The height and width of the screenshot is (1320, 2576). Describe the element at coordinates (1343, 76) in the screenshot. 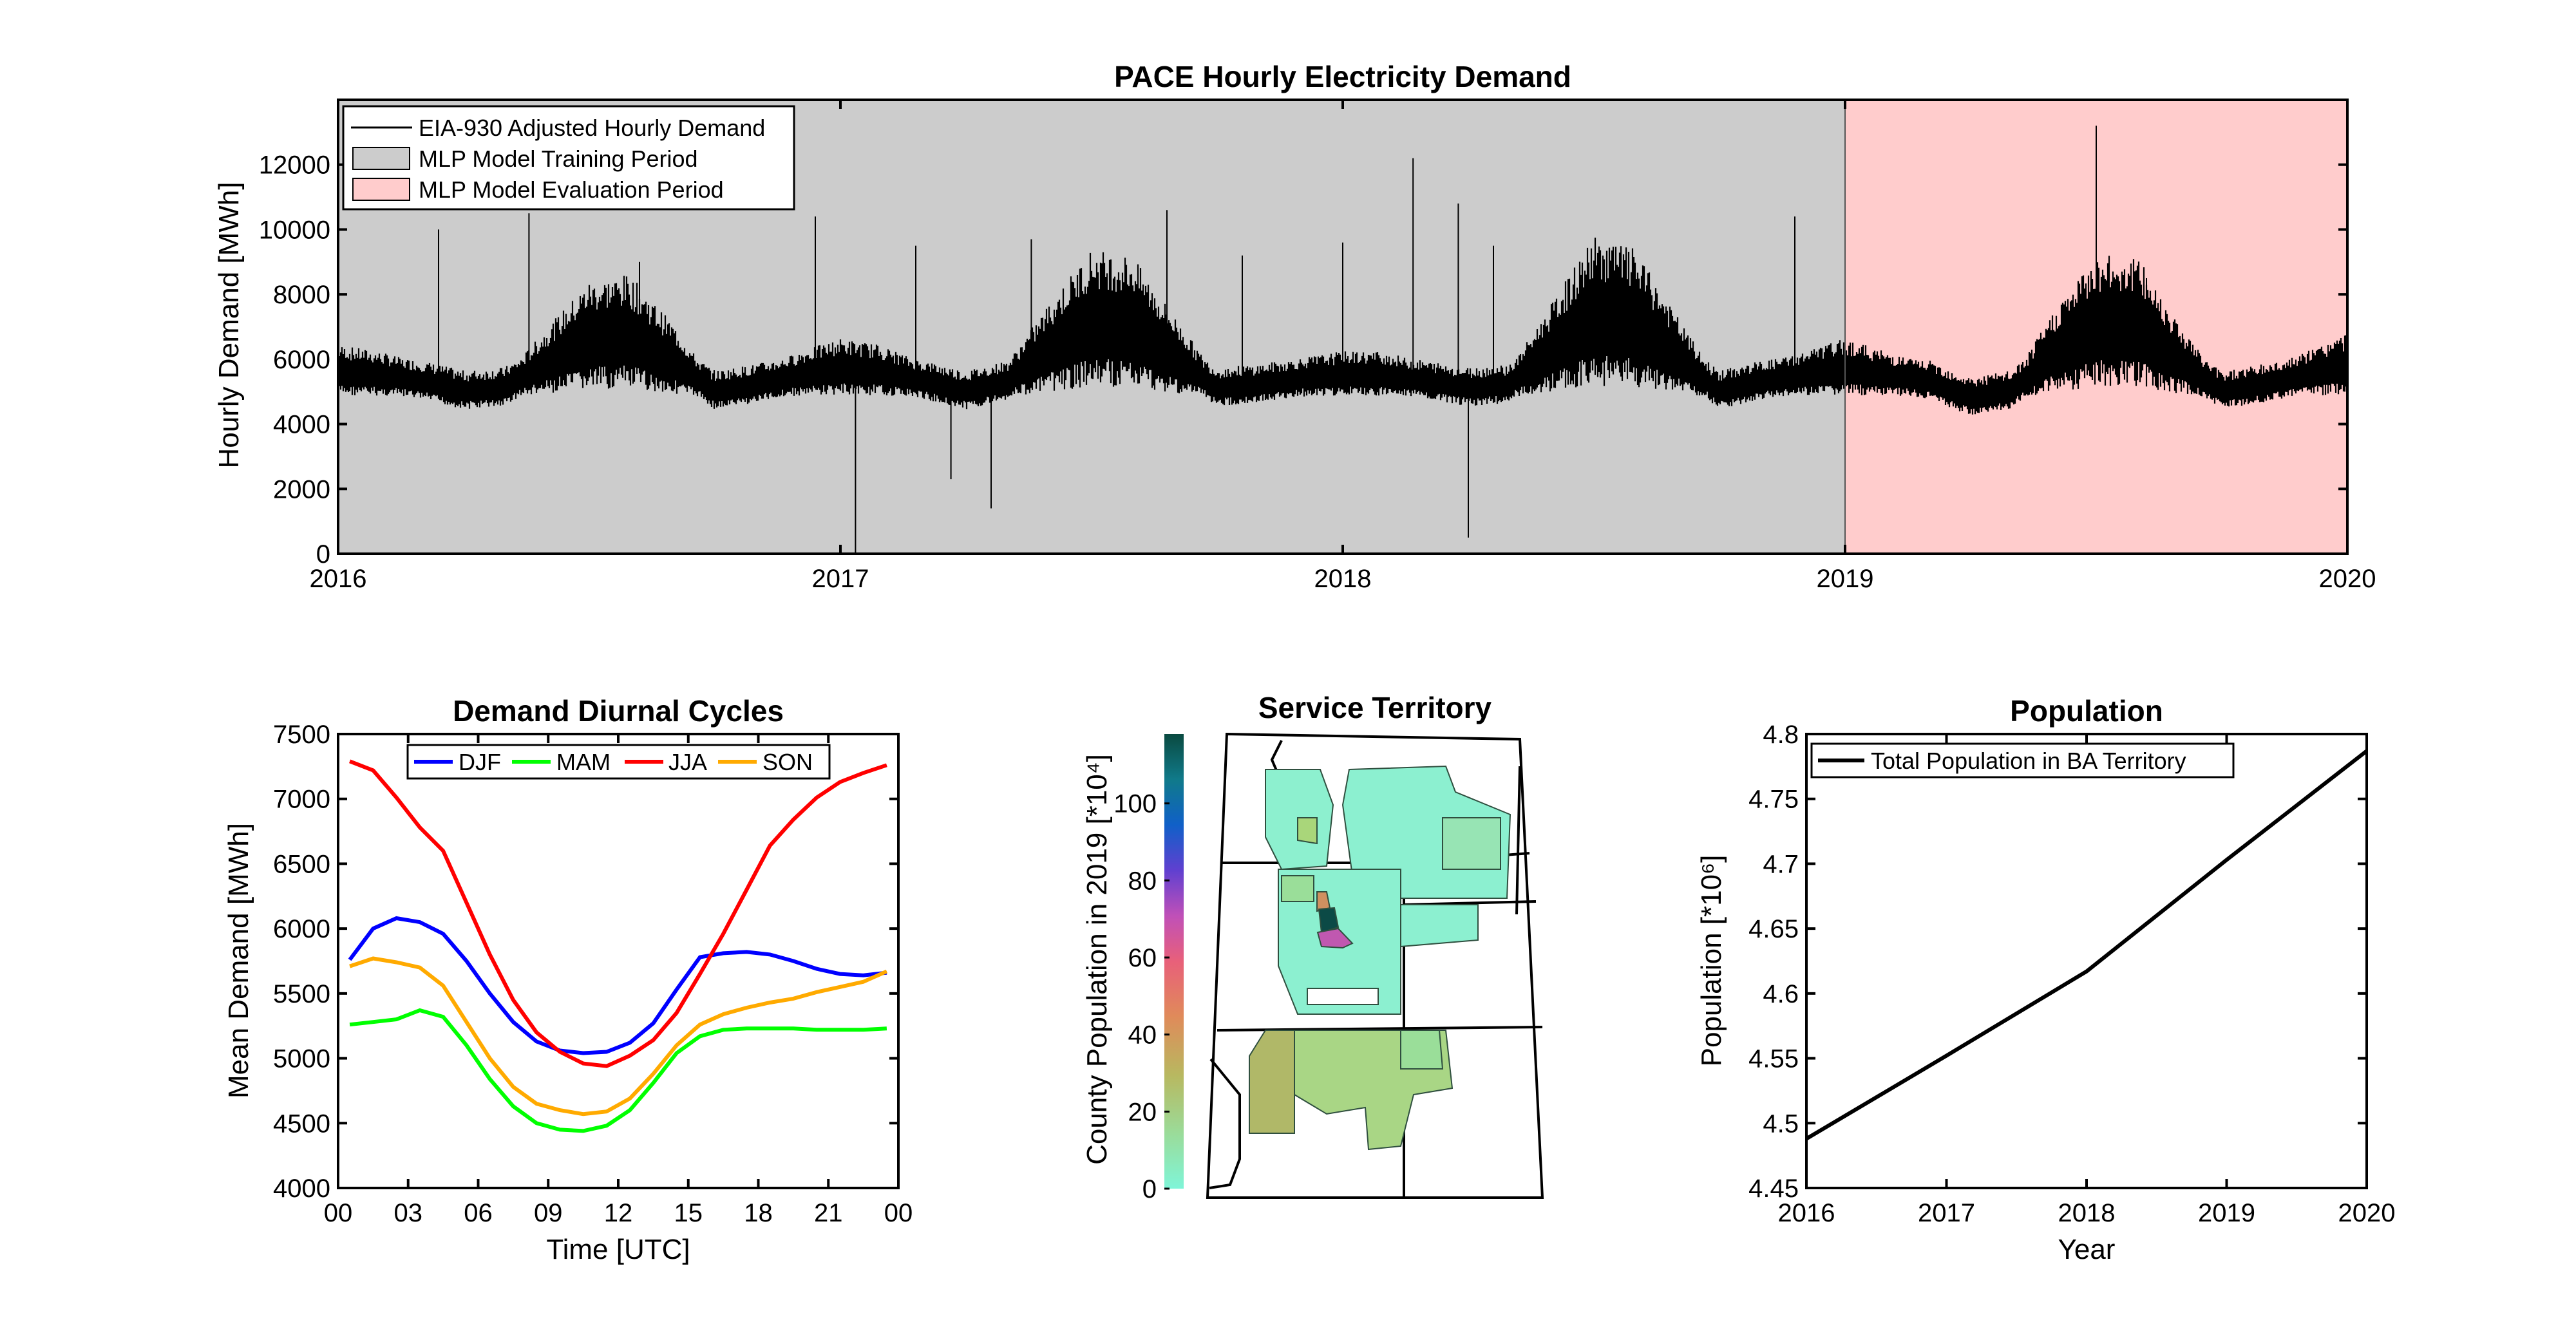

I see `hourly-demand-title: PACE Hourly Electricity Demand` at that location.